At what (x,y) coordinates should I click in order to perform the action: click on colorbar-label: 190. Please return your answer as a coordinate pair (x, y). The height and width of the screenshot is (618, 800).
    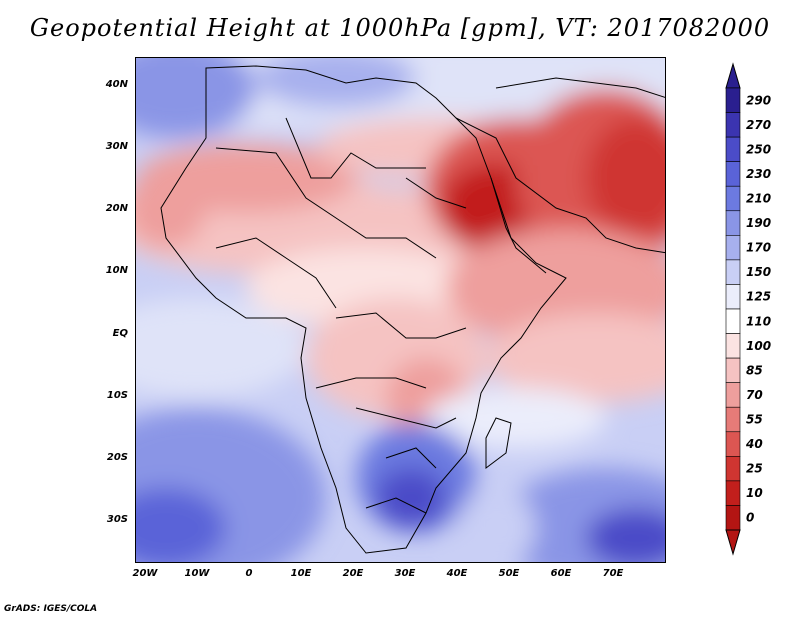
    Looking at the image, I should click on (758, 223).